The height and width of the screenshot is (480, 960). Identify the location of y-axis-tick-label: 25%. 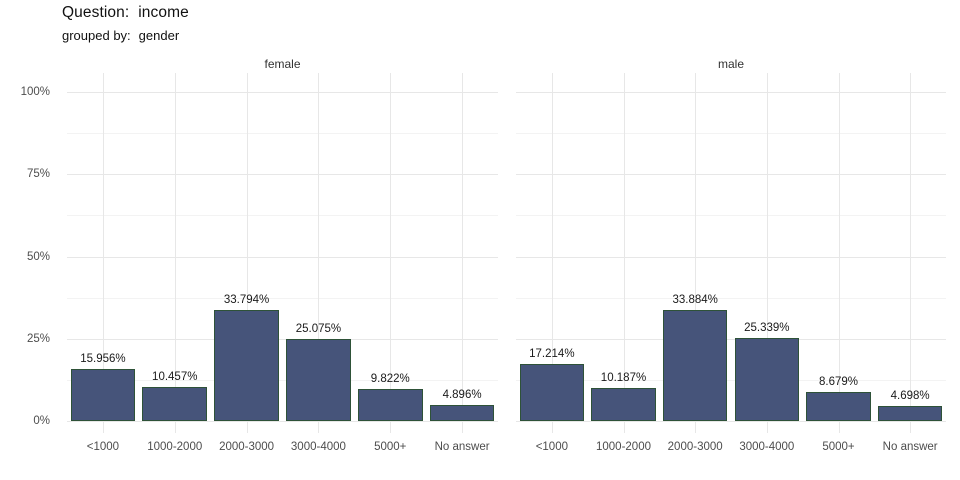
(38, 338).